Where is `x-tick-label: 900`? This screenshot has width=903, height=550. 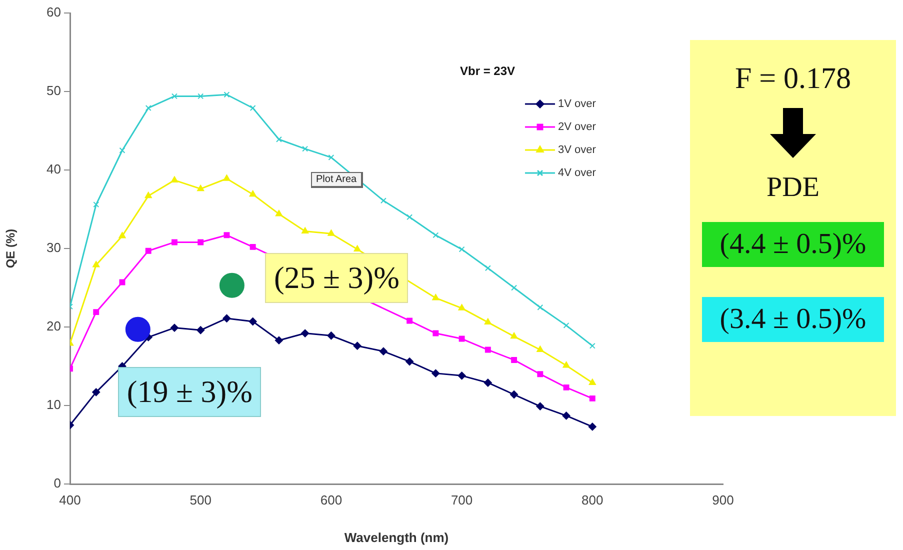 x-tick-label: 900 is located at coordinates (723, 500).